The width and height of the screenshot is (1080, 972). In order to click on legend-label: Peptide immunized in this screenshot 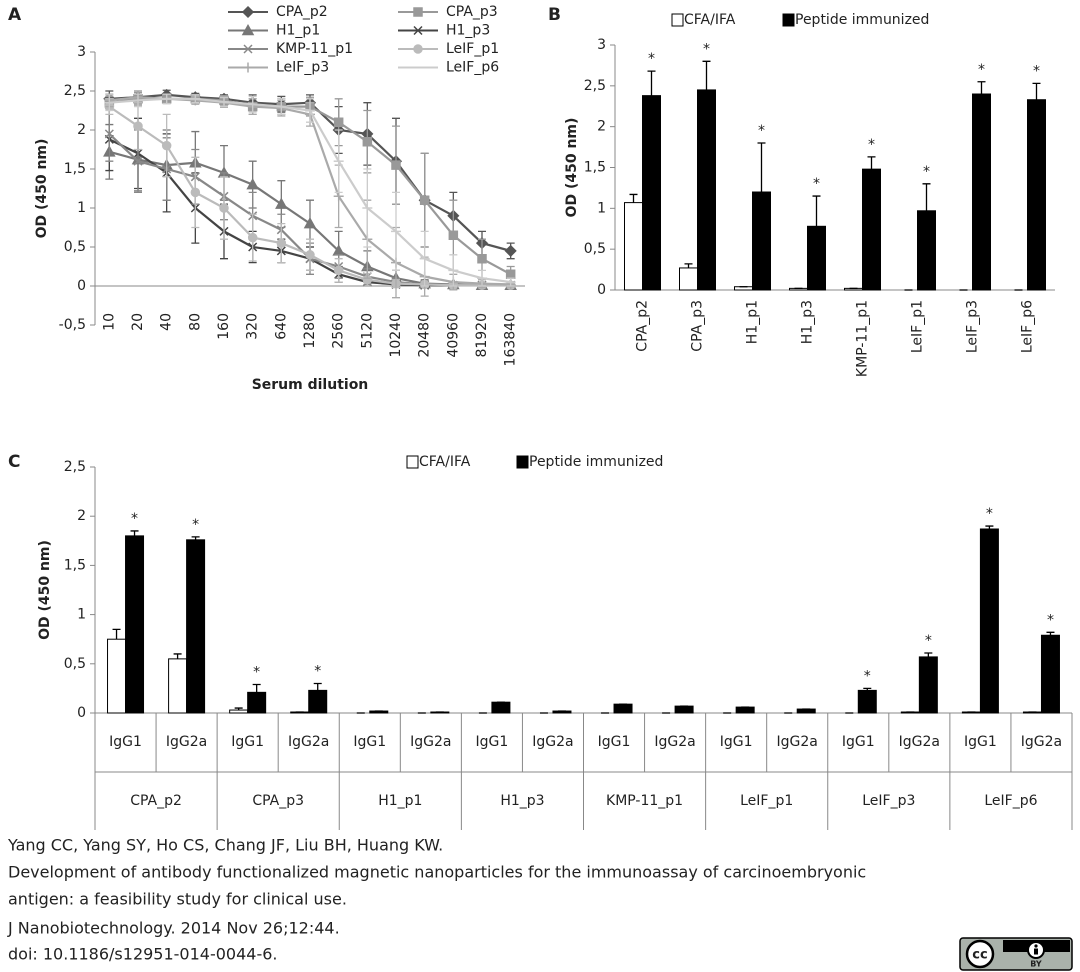, I will do `click(596, 462)`.